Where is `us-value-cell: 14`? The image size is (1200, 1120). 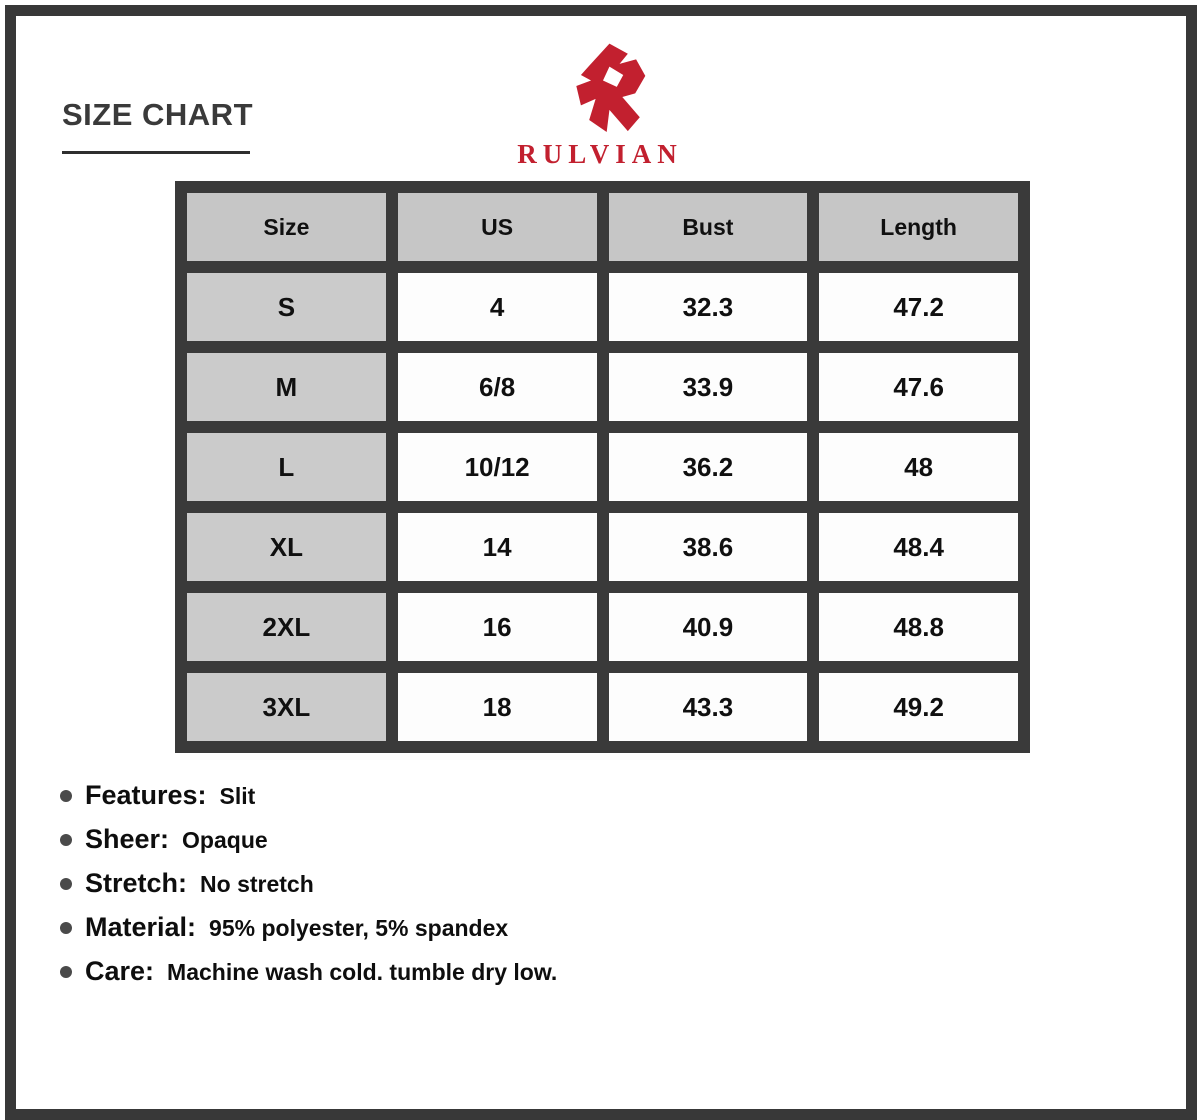 us-value-cell: 14 is located at coordinates (497, 547).